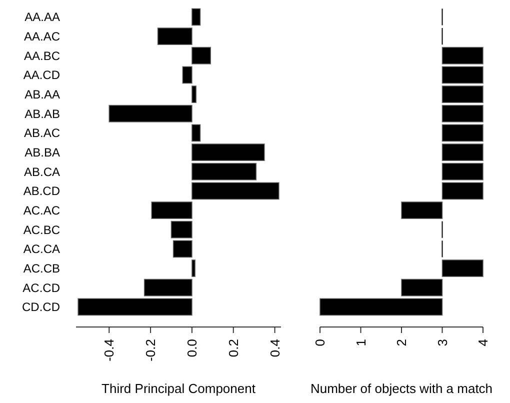 Image resolution: width=510 pixels, height=403 pixels. Describe the element at coordinates (442, 342) in the screenshot. I see `x-tick-label: 3` at that location.